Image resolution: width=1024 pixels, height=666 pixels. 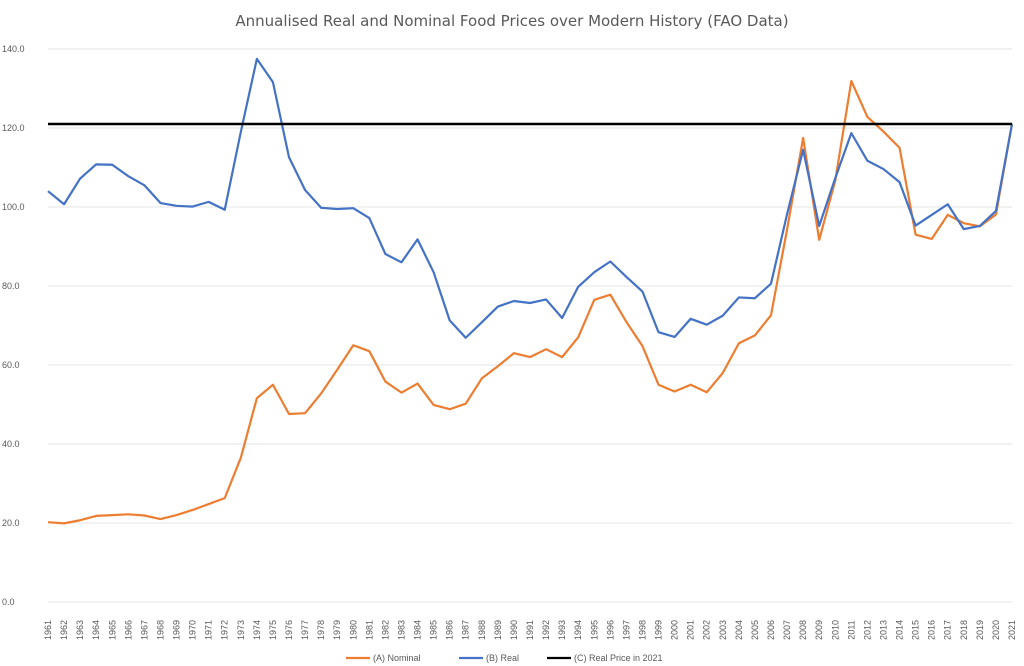 What do you see at coordinates (530, 630) in the screenshot?
I see `x-tick-label: 1991` at bounding box center [530, 630].